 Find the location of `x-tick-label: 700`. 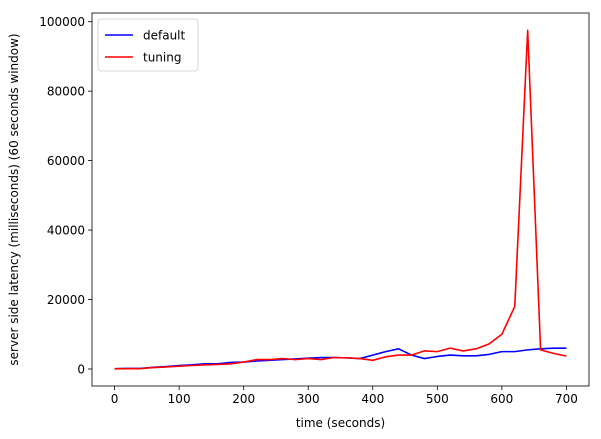

x-tick-label: 700 is located at coordinates (566, 399).